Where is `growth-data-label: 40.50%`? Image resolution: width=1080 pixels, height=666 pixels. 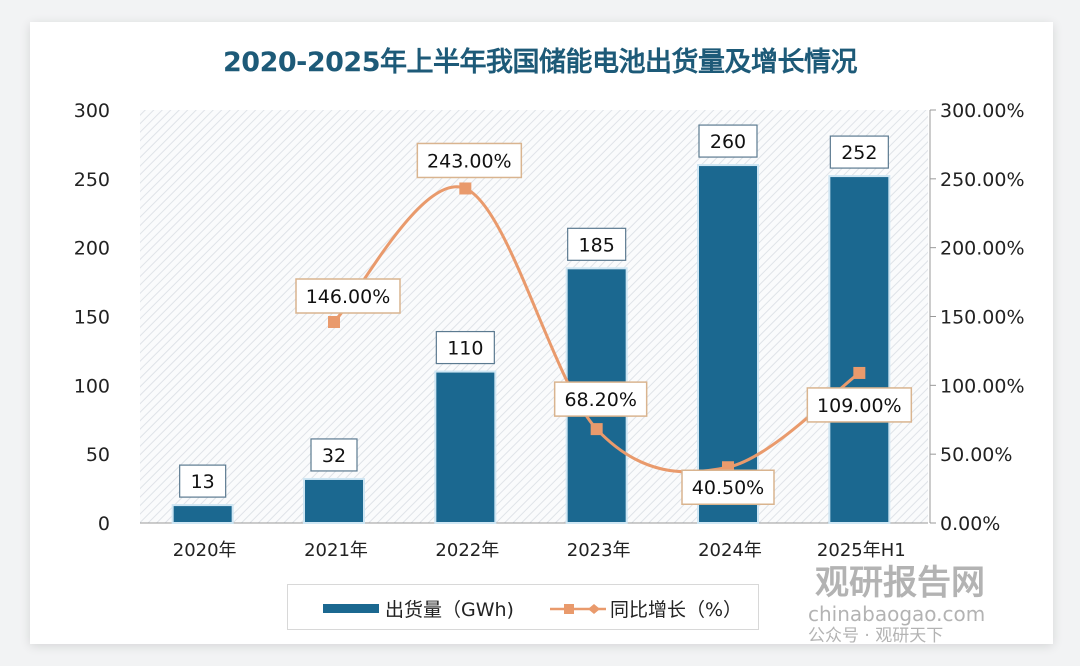
growth-data-label: 40.50% is located at coordinates (728, 488).